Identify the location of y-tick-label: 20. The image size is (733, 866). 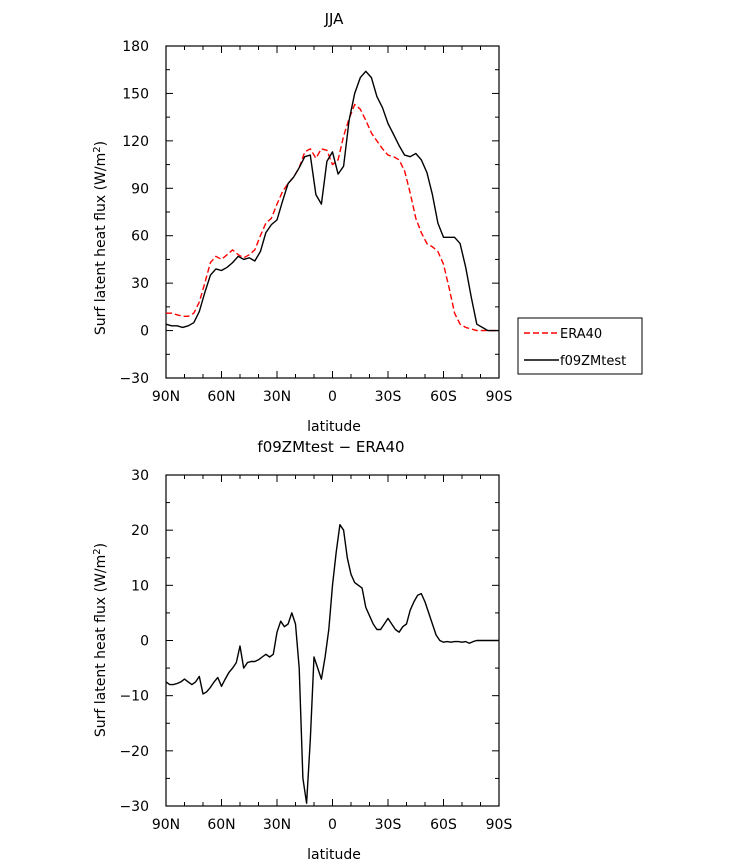
(140, 531).